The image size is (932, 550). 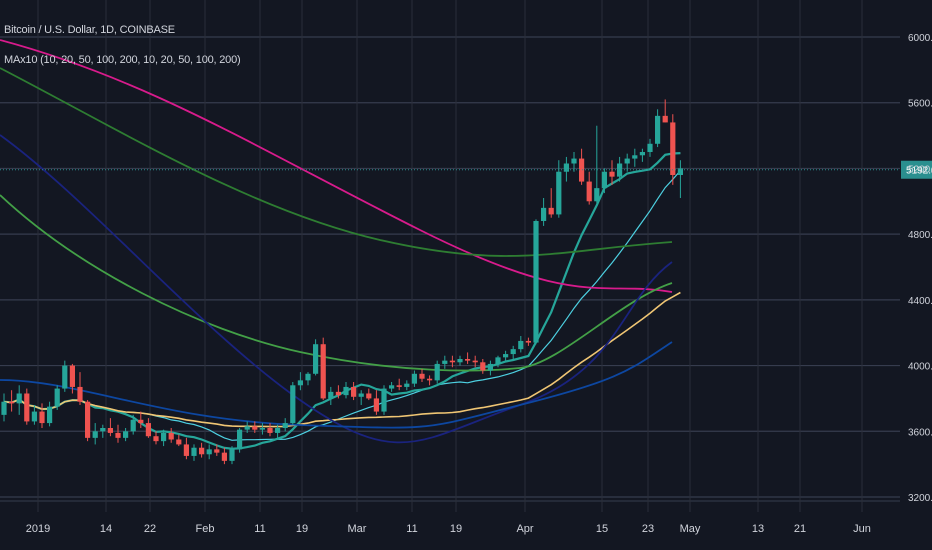 What do you see at coordinates (919, 171) in the screenshot?
I see `last-price-label: 5192.01` at bounding box center [919, 171].